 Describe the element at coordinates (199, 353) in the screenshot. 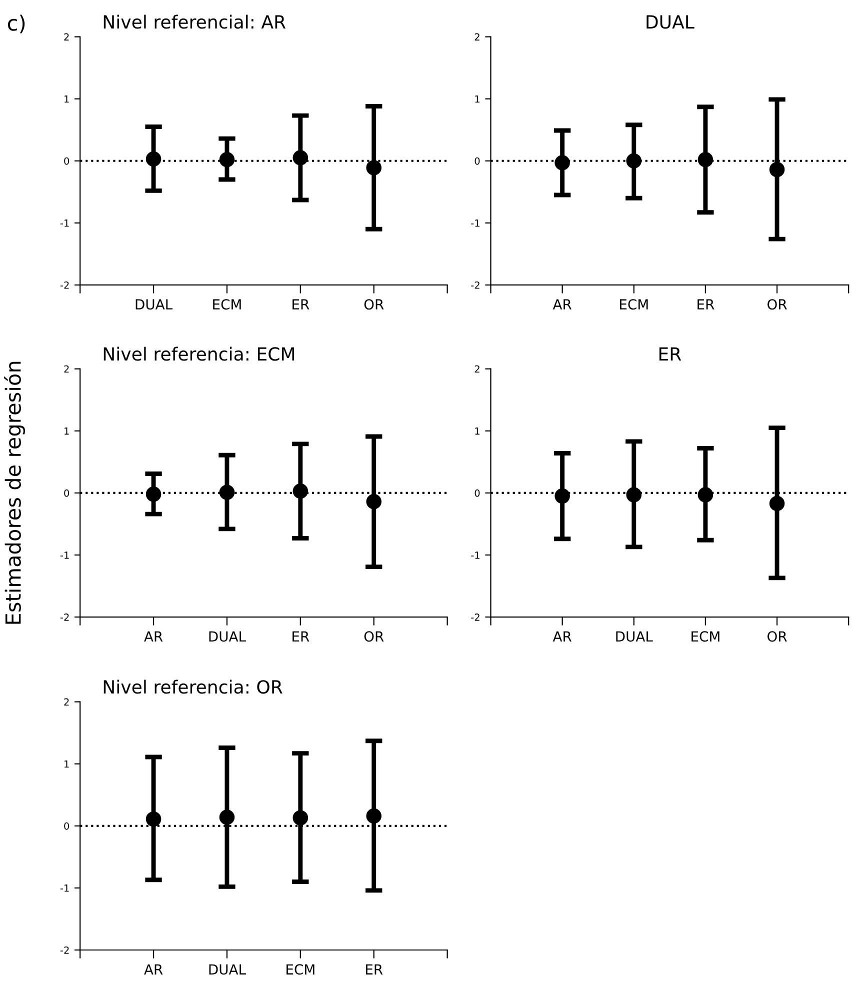

I see `chart-title: Nivel referencia: ECM` at that location.